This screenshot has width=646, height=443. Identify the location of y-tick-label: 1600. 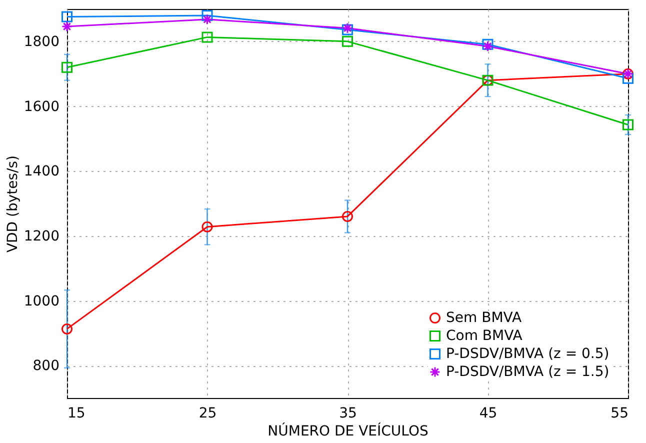
(42, 106).